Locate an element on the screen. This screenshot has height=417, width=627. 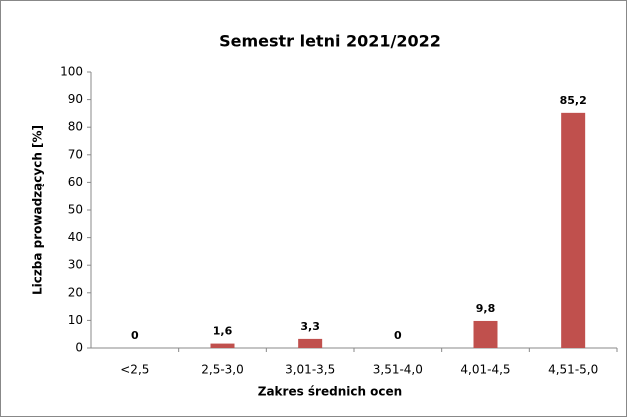
y-tick-label: 50 is located at coordinates (75, 210).